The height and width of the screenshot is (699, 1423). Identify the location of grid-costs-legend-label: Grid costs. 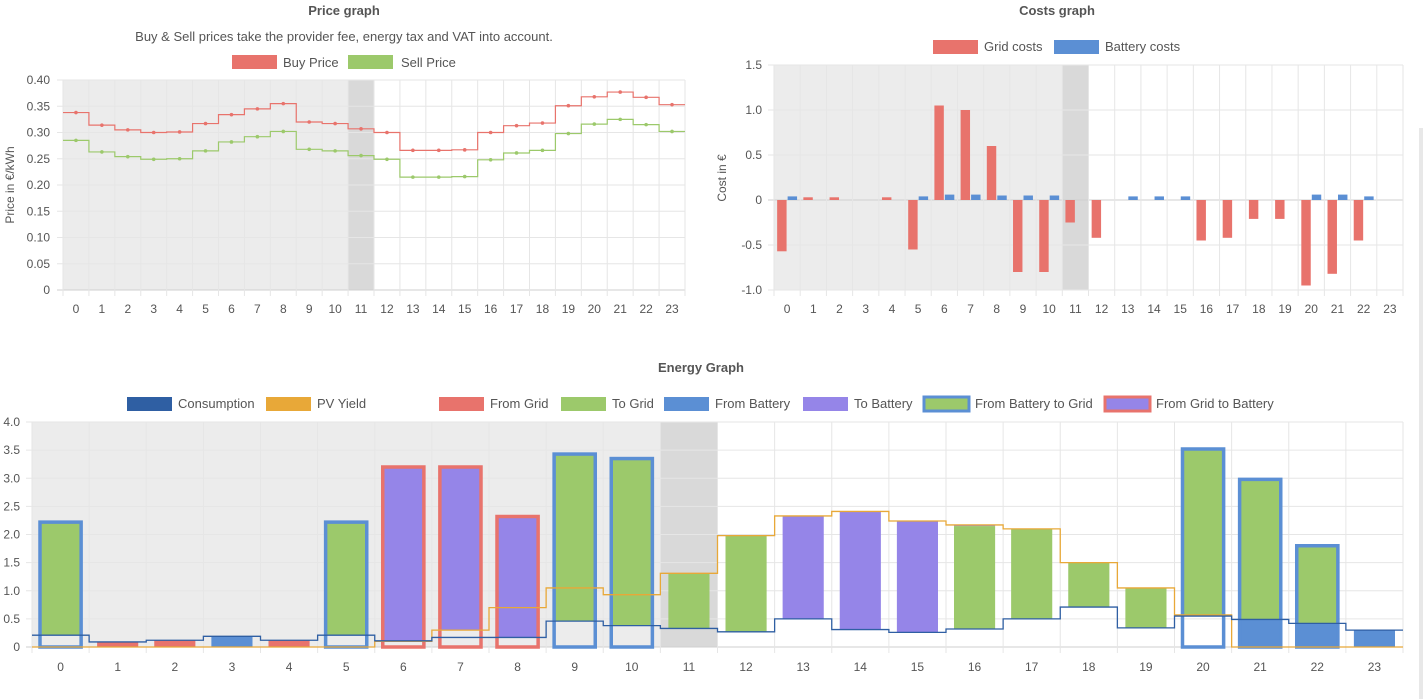
(1013, 46).